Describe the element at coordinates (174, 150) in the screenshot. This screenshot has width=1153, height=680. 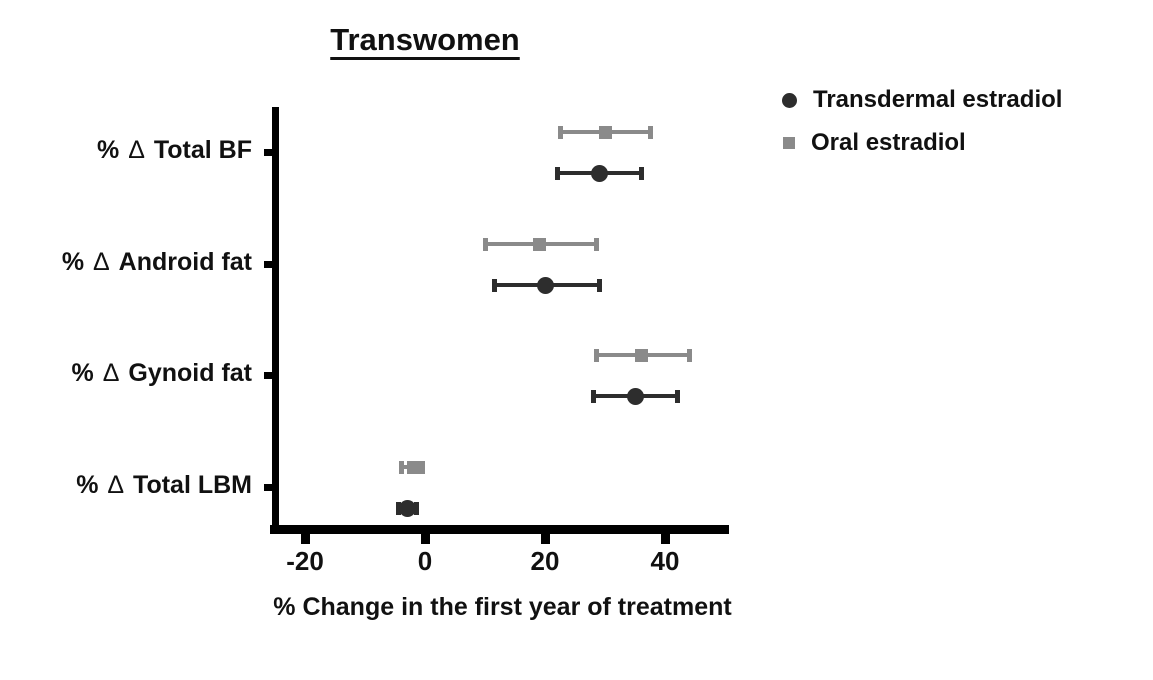
I see `category-label: % Δ Total BF` at that location.